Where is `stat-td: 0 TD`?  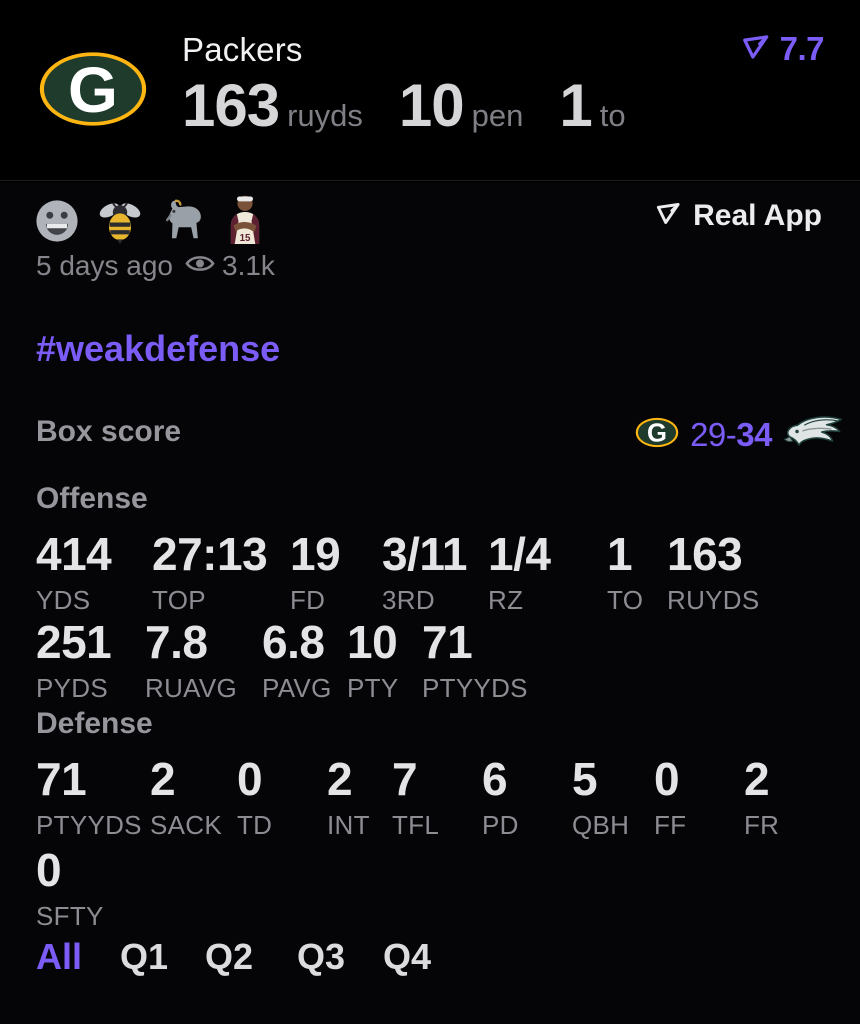 stat-td: 0 TD is located at coordinates (254, 798).